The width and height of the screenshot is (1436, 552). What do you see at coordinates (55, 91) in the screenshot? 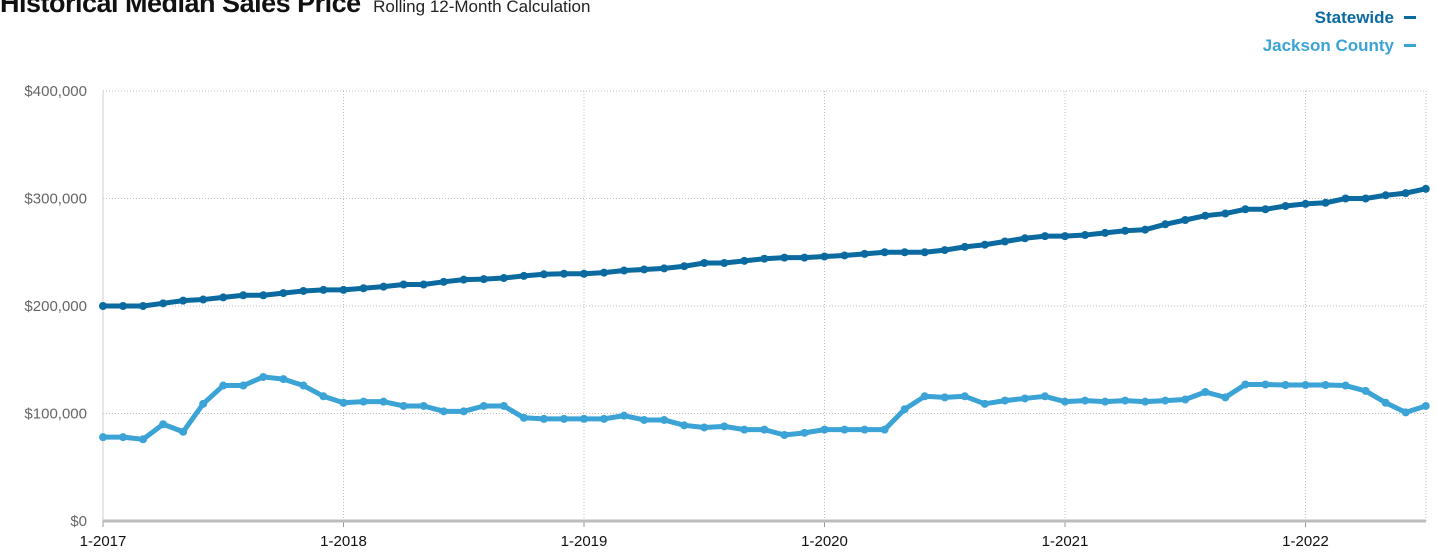
I see `y-tick-label: $400,000` at bounding box center [55, 91].